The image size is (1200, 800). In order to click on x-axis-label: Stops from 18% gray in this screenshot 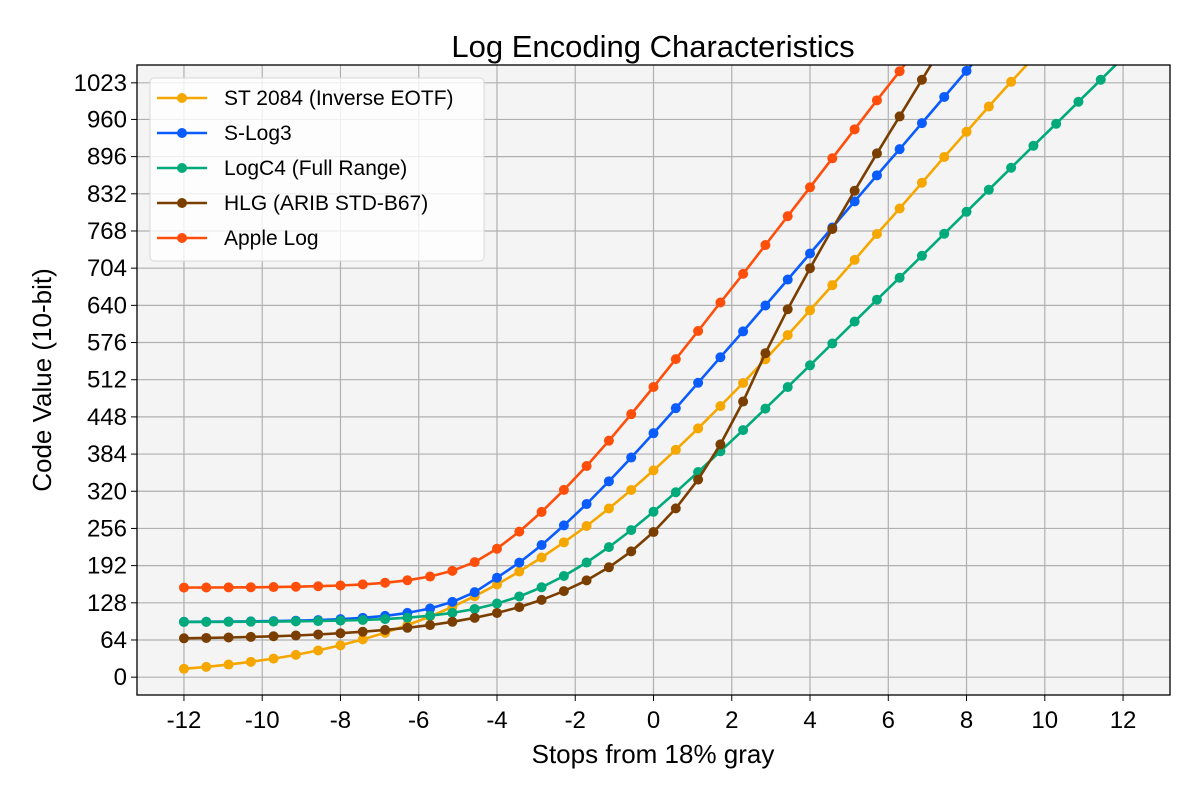, I will do `click(653, 754)`.